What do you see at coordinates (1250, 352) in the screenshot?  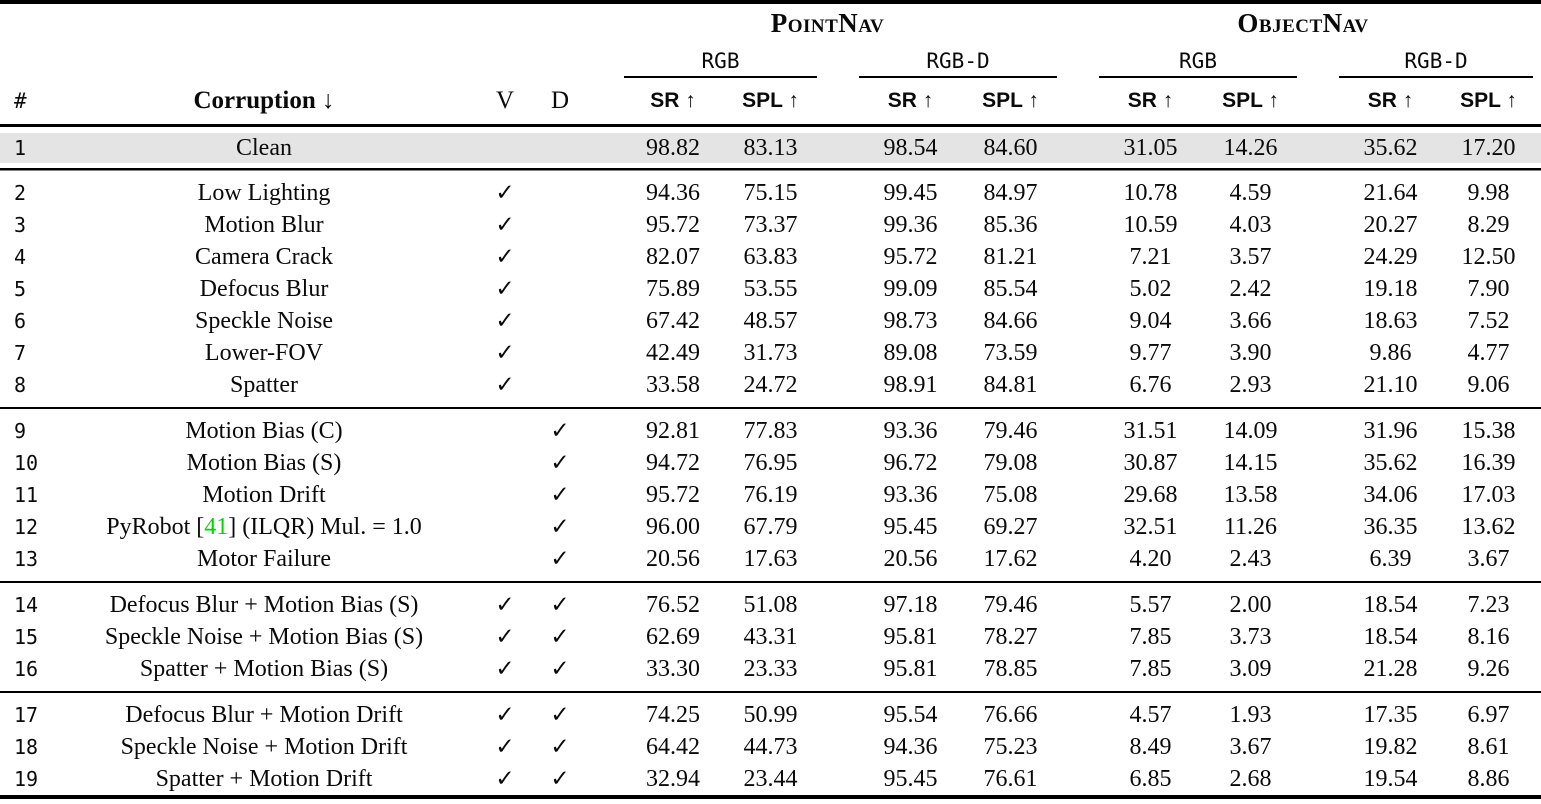 I see `spl-value: 3.90` at bounding box center [1250, 352].